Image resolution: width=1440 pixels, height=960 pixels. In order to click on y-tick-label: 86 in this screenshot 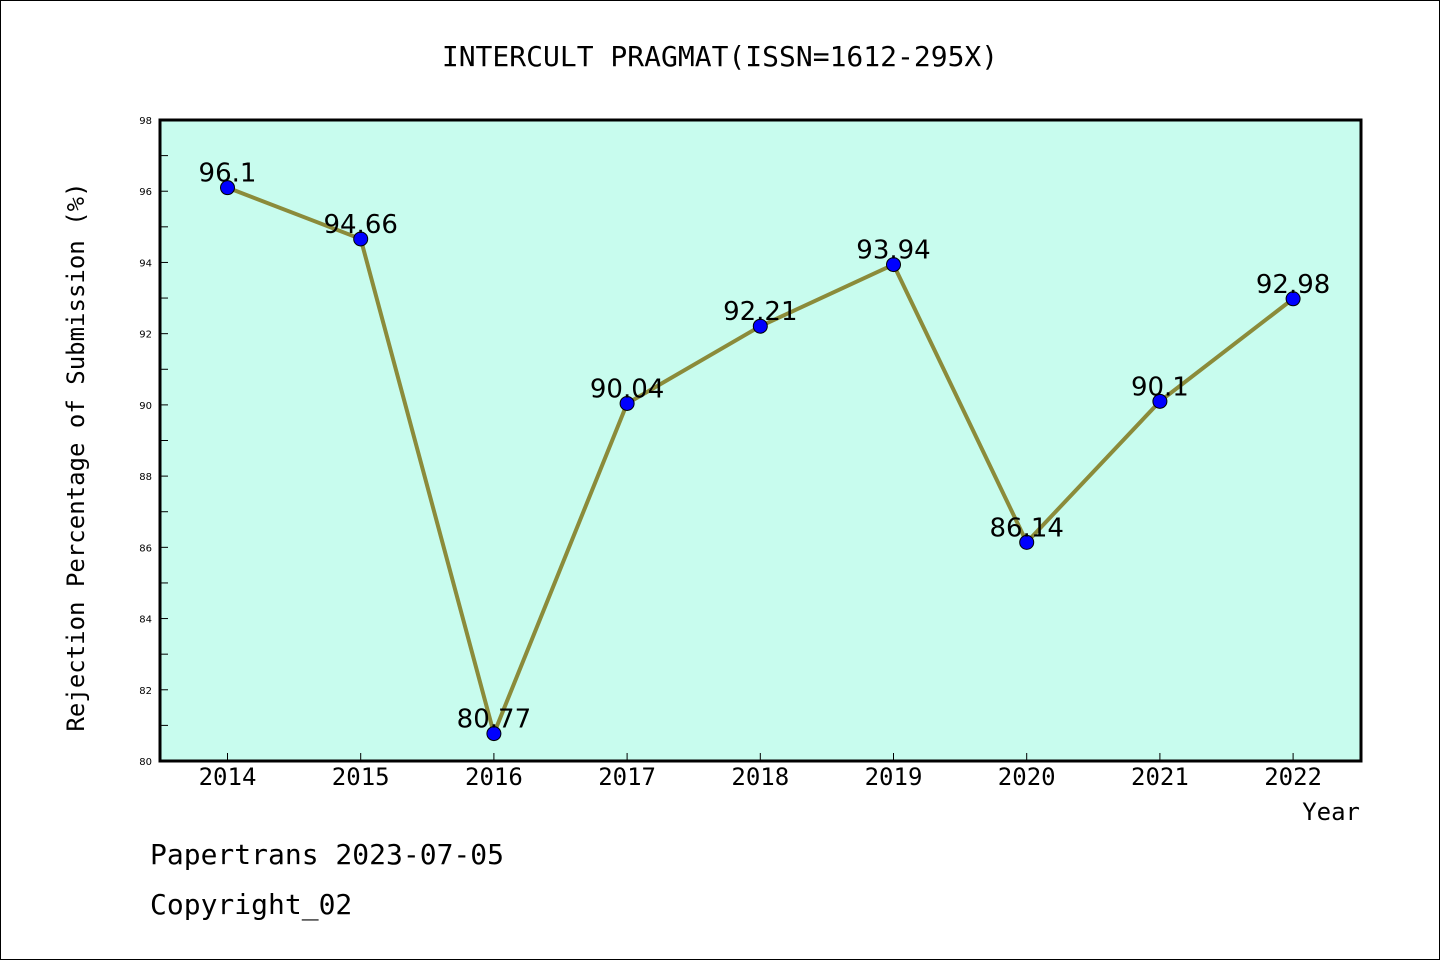, I will do `click(145, 548)`.